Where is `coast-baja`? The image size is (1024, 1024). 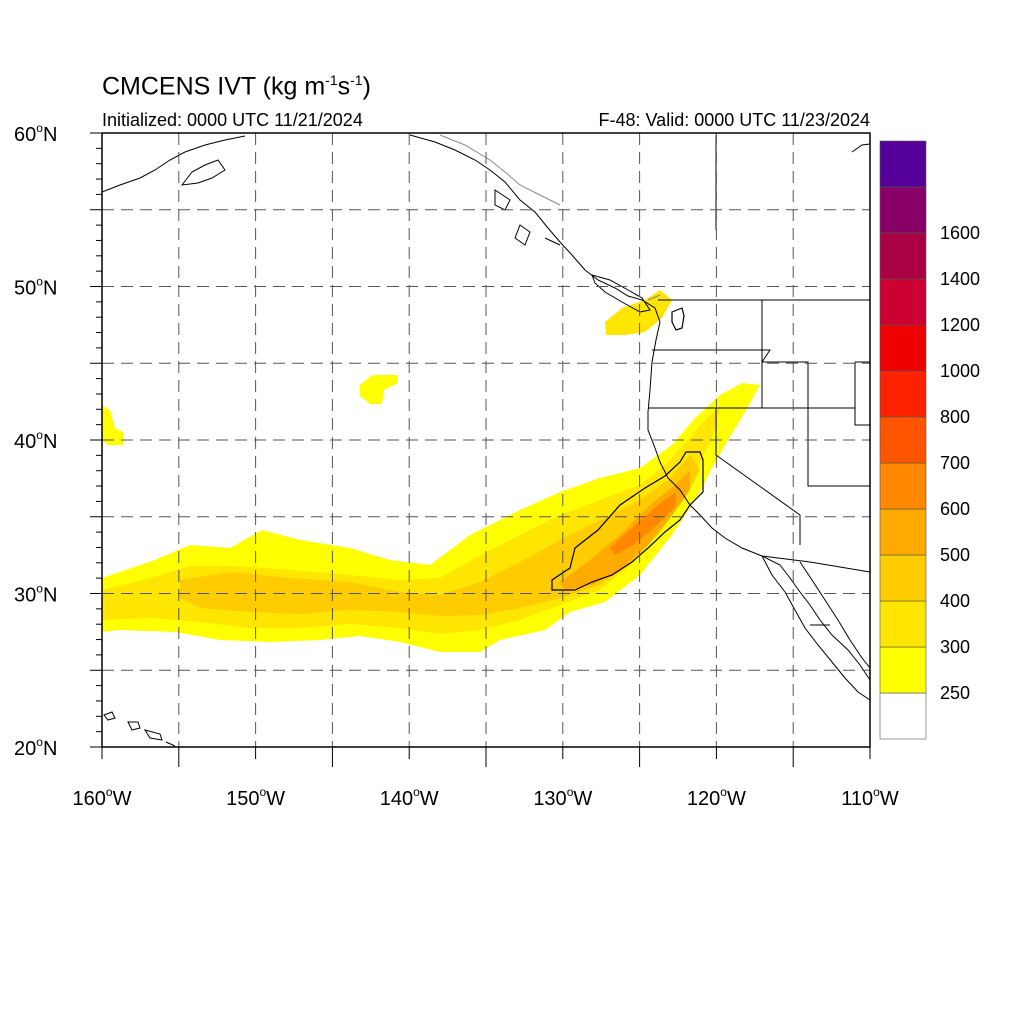
coast-baja is located at coordinates (816, 628).